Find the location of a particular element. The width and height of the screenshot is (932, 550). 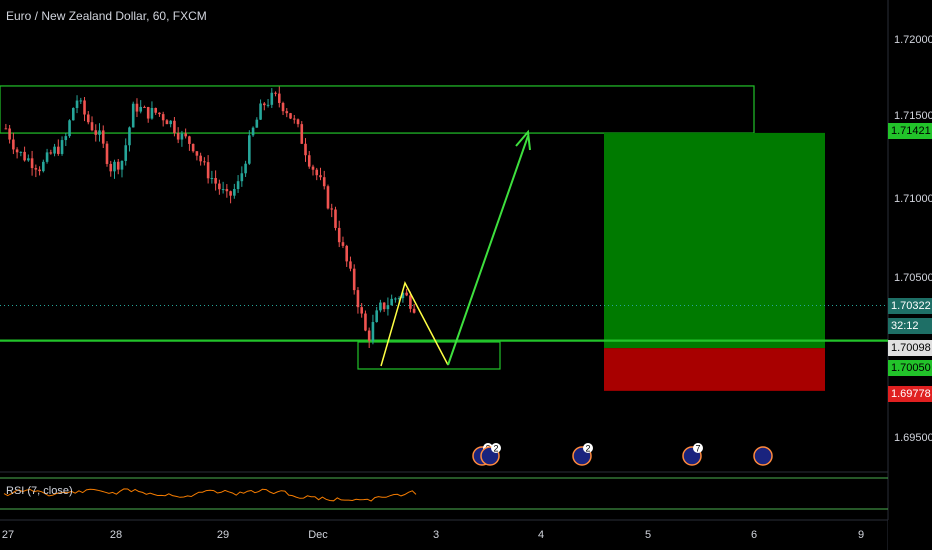

event-marker is located at coordinates (763, 456).